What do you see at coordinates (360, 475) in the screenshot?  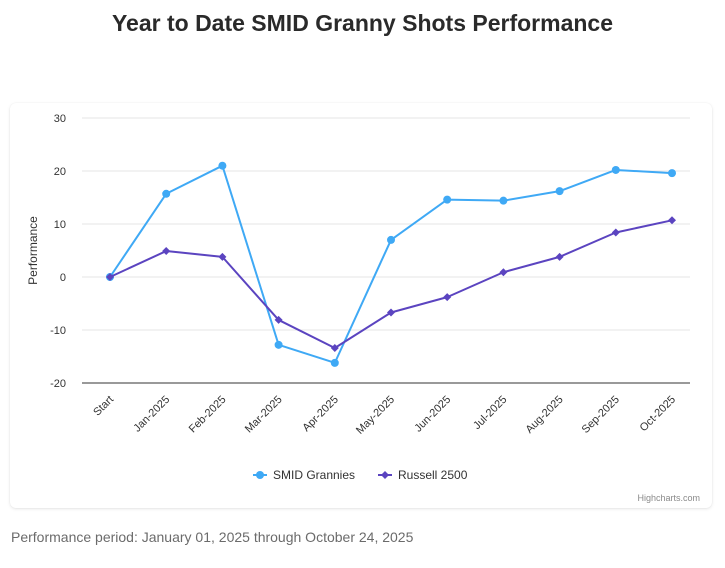 I see `legend: SMID Grannies Russell 2500` at bounding box center [360, 475].